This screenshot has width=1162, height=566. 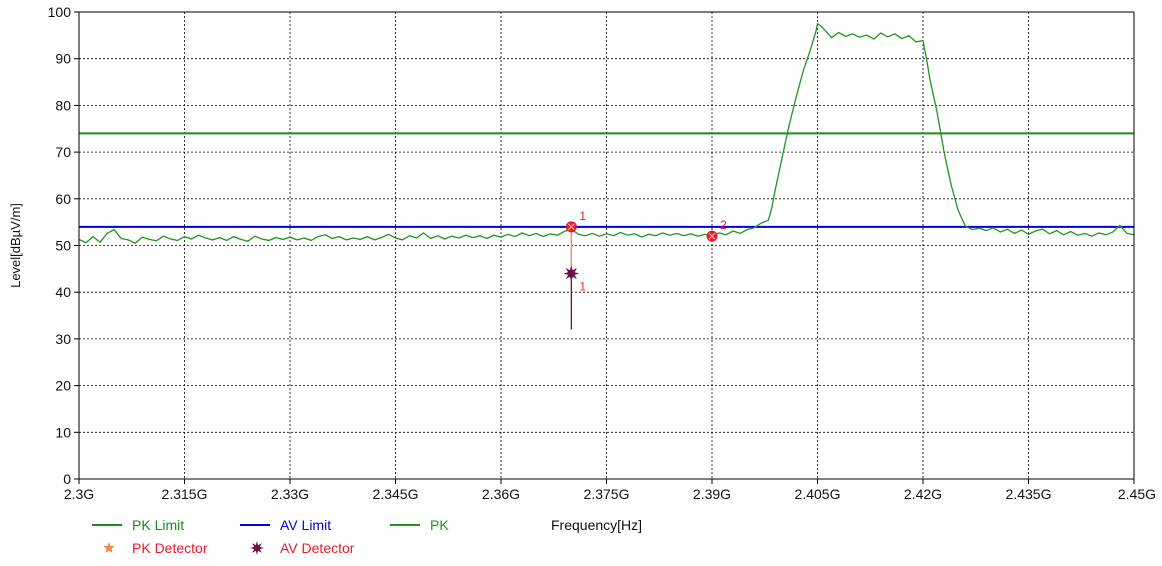 I want to click on legend-swatch-av-detector, so click(x=257, y=548).